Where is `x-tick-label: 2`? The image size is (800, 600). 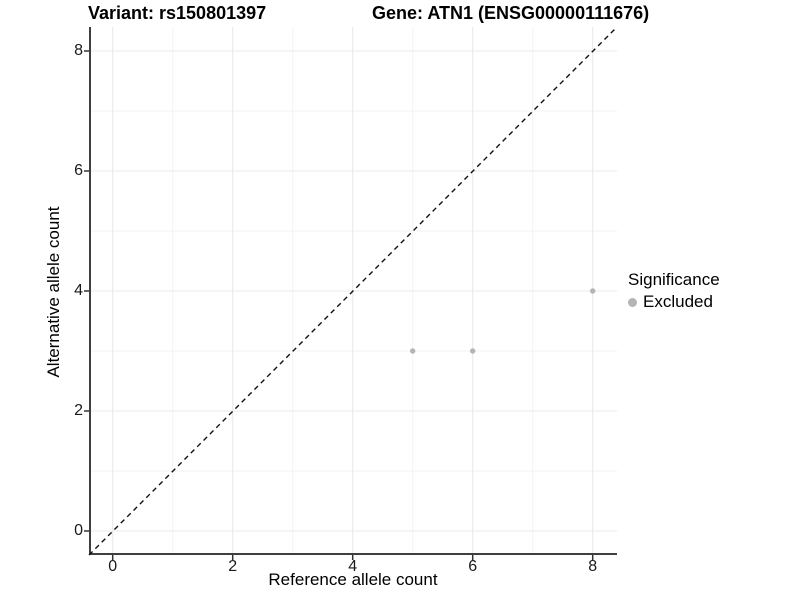
x-tick-label: 2 is located at coordinates (233, 566).